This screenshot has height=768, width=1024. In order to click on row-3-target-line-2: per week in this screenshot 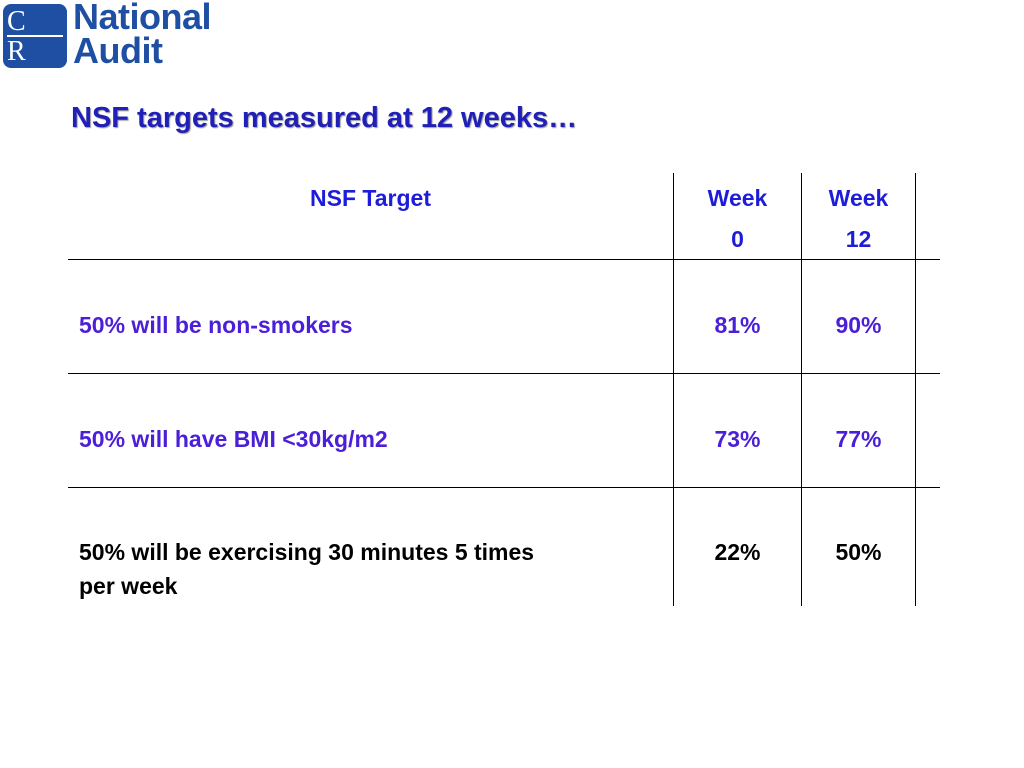, I will do `click(128, 586)`.